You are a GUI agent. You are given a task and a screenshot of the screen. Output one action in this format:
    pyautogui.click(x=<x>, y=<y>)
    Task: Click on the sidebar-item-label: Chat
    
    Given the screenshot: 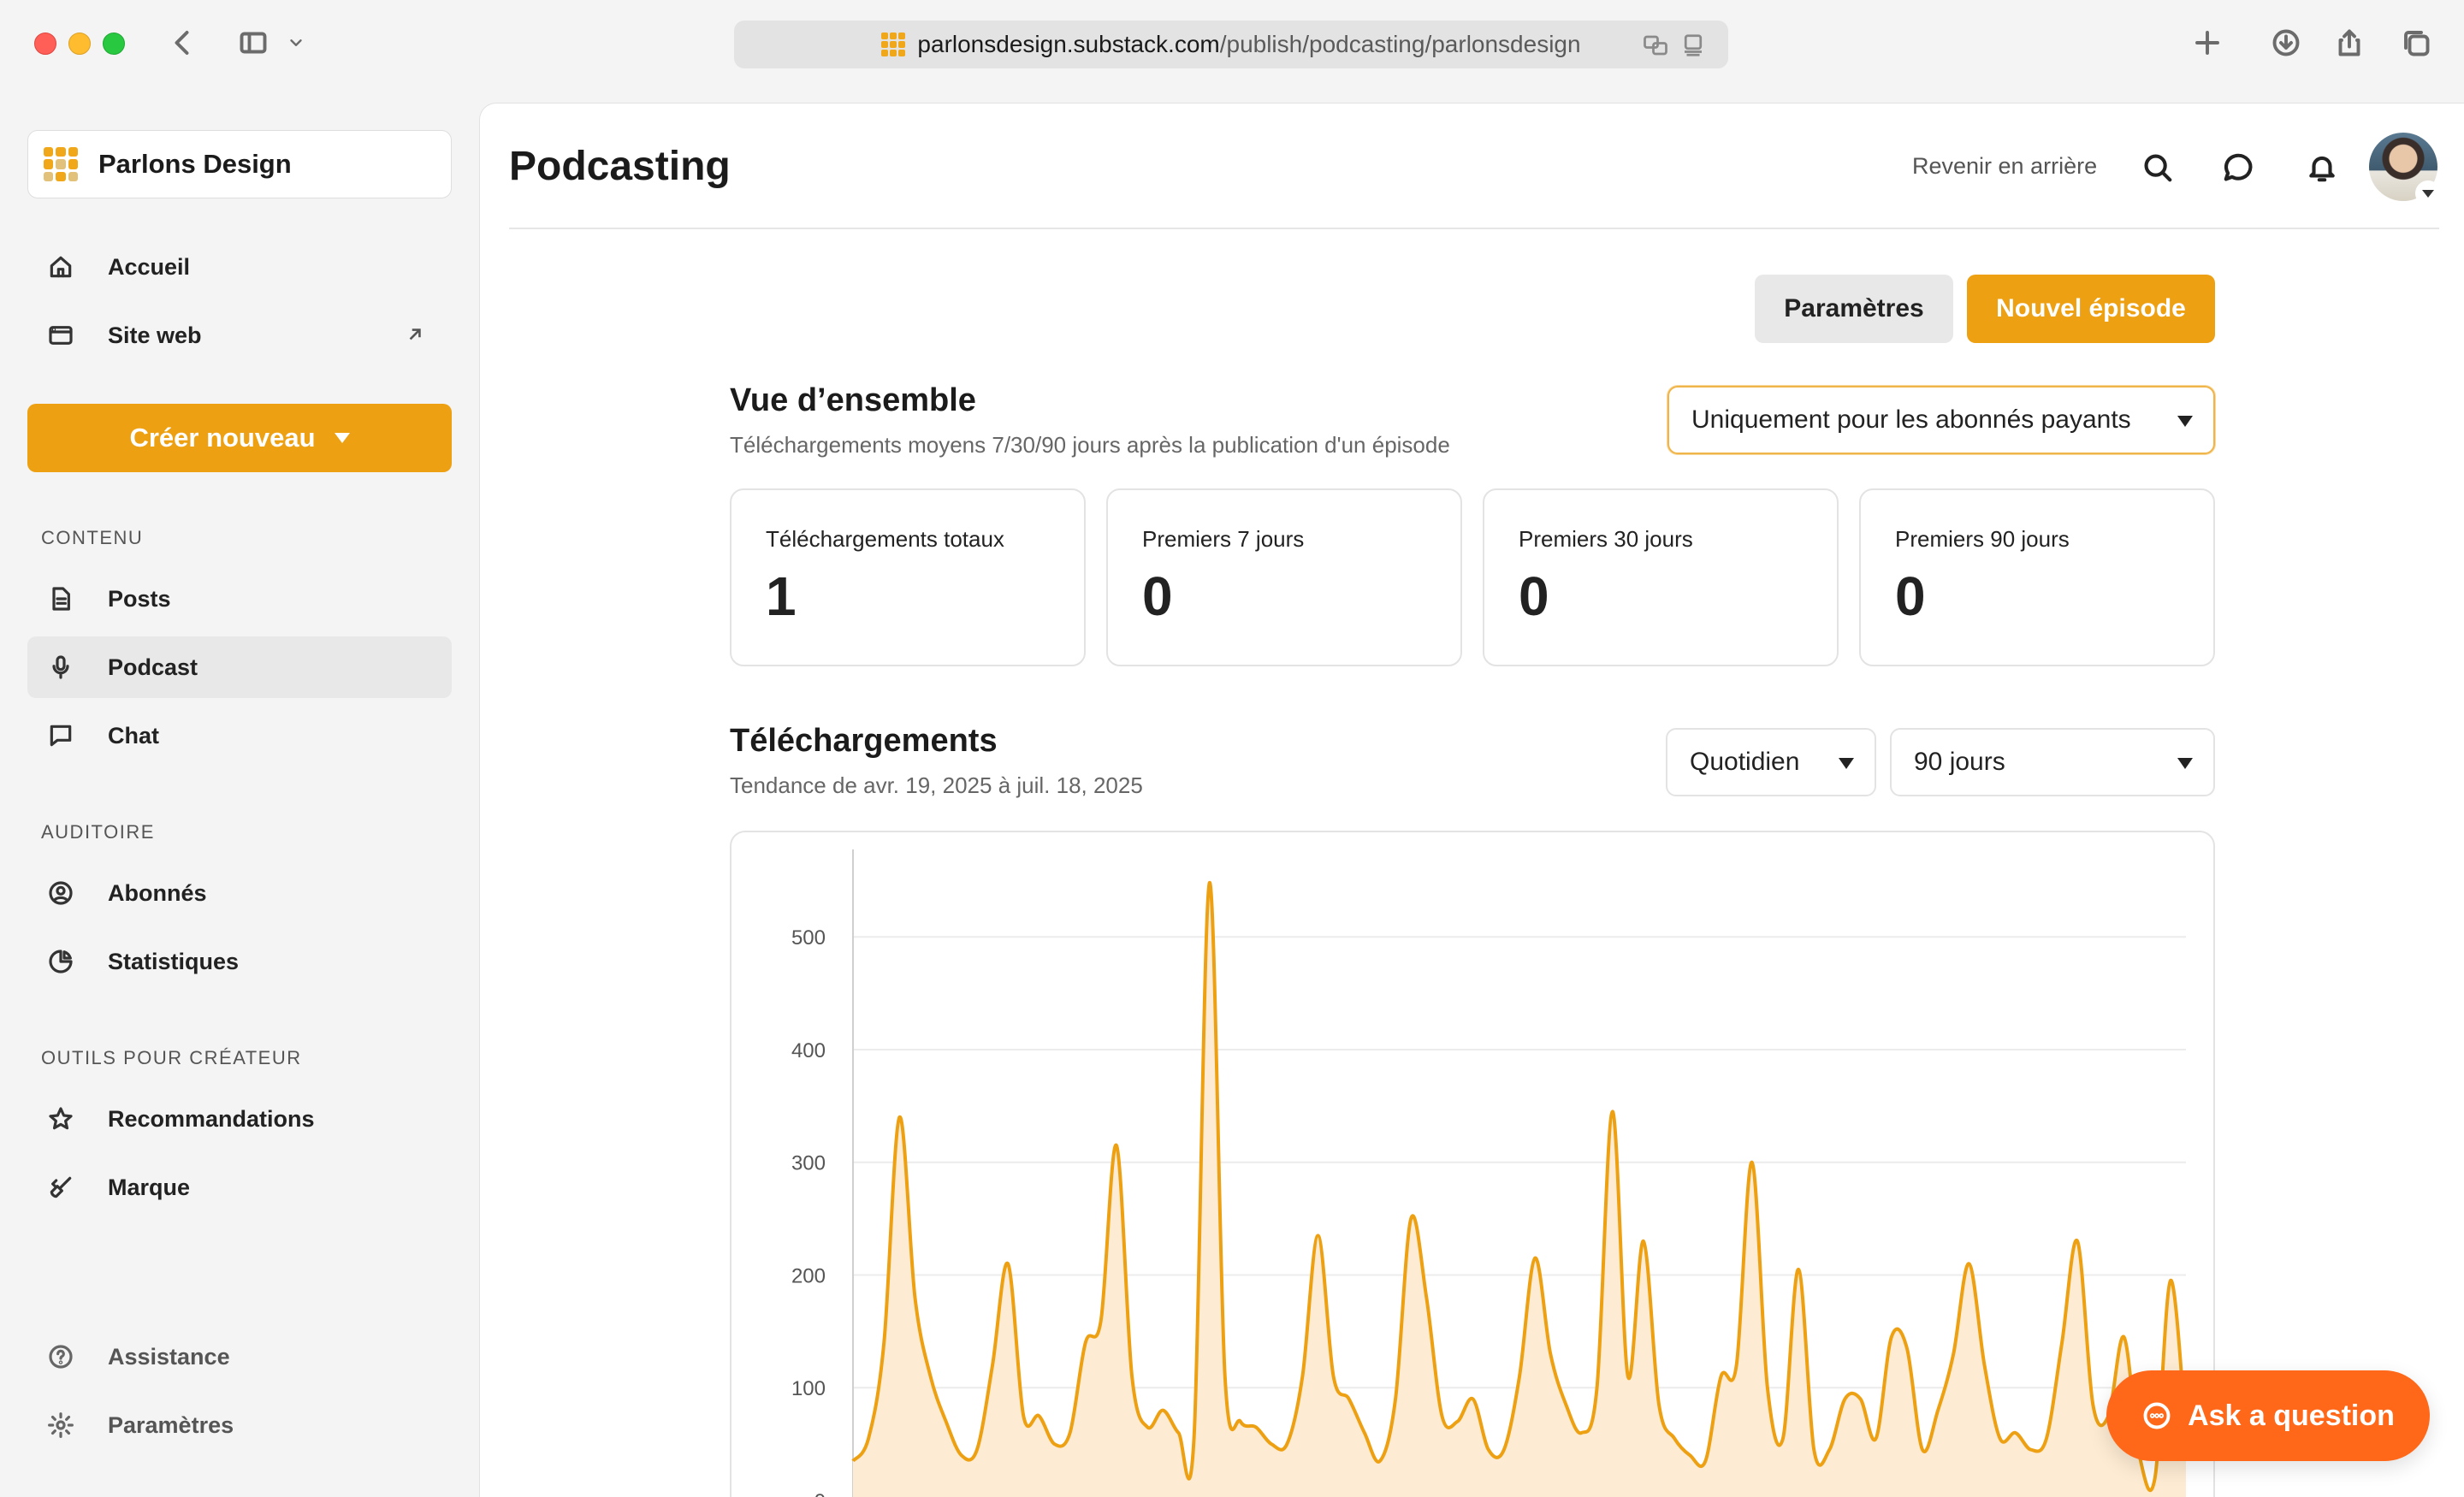 What is the action you would take?
    pyautogui.click(x=133, y=735)
    